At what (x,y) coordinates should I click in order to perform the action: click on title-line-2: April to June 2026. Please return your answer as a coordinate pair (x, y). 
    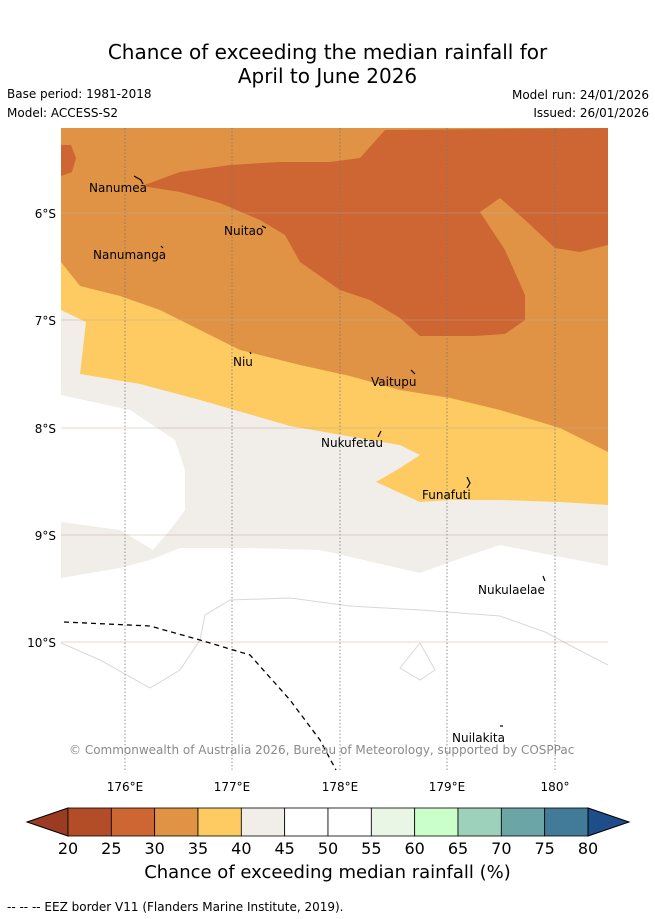
    Looking at the image, I should click on (327, 76).